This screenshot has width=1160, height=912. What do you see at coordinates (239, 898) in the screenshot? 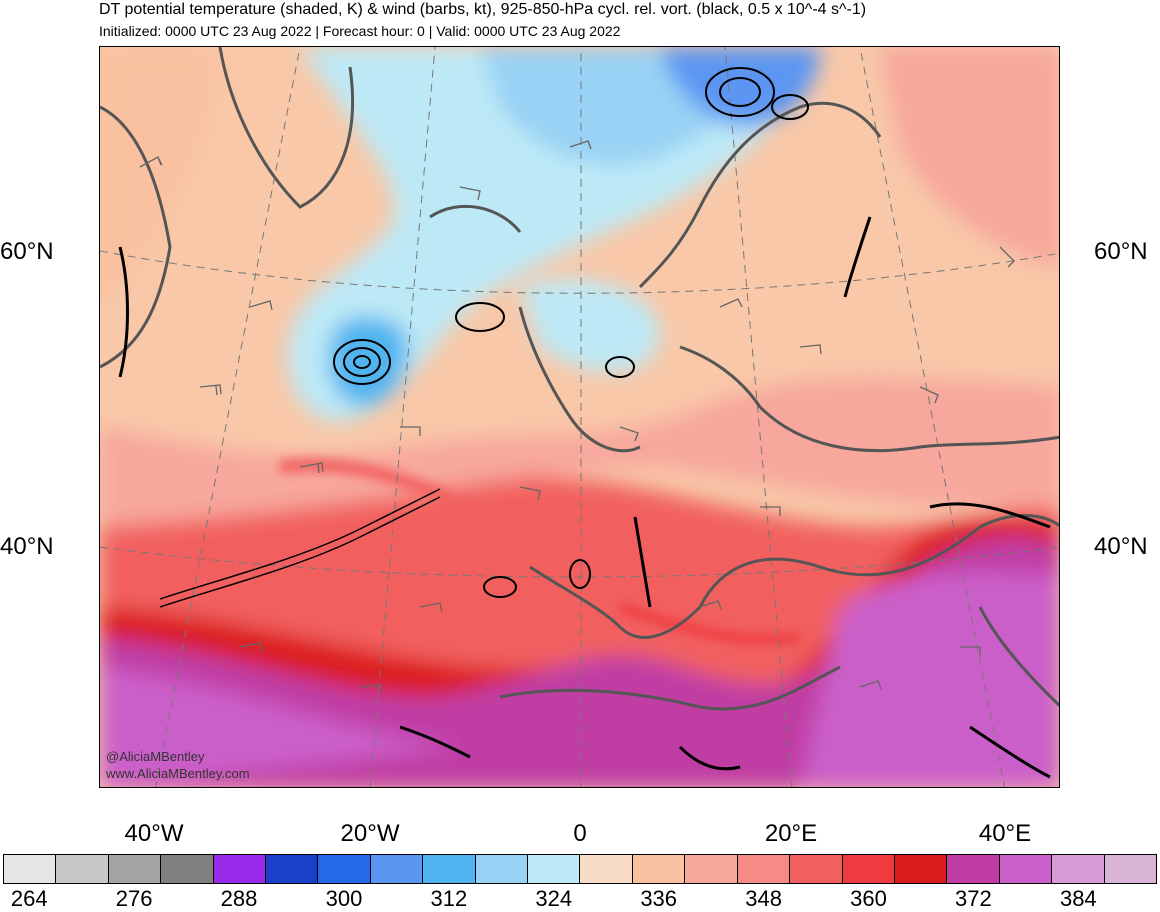
I see `colorbar-tick-label: 288` at bounding box center [239, 898].